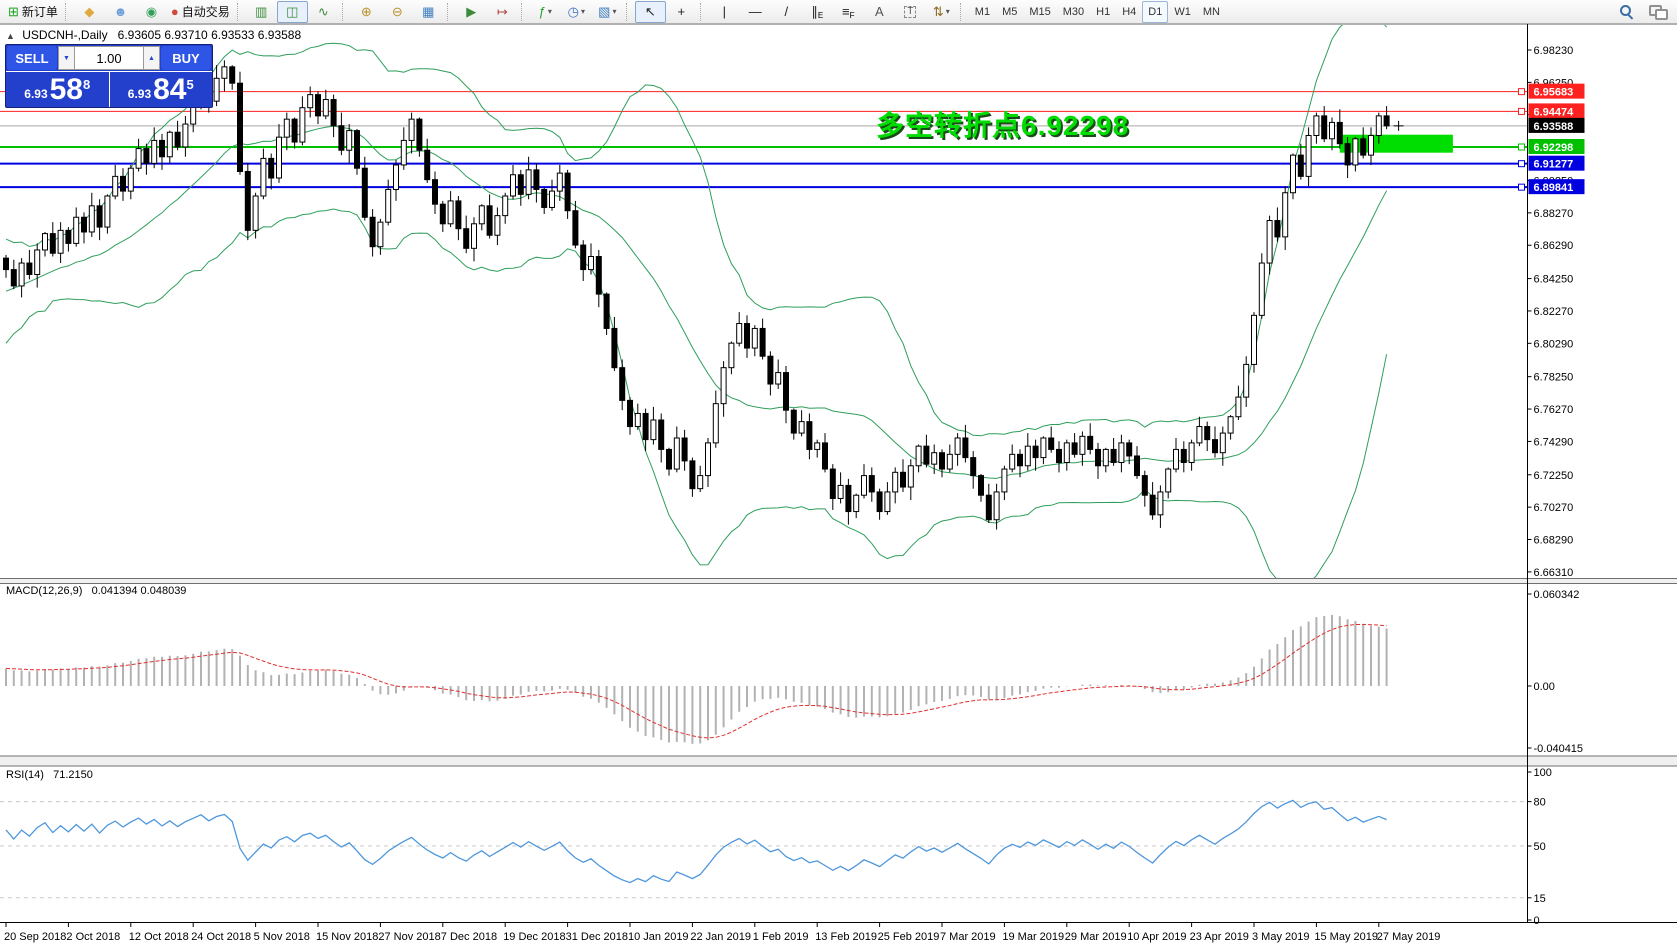 This screenshot has width=1677, height=948. I want to click on new-order-label: 新订单, so click(39, 11).